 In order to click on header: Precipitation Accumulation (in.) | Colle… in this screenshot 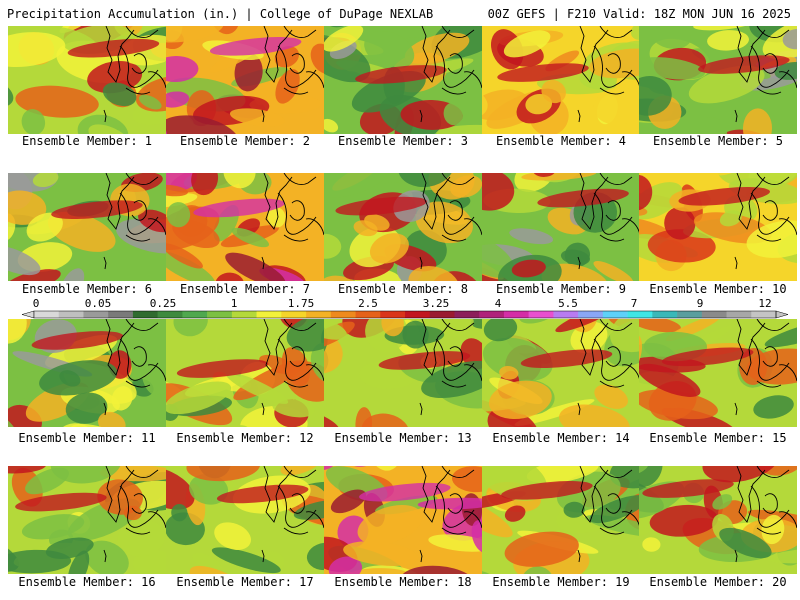, I will do `click(400, 12)`.